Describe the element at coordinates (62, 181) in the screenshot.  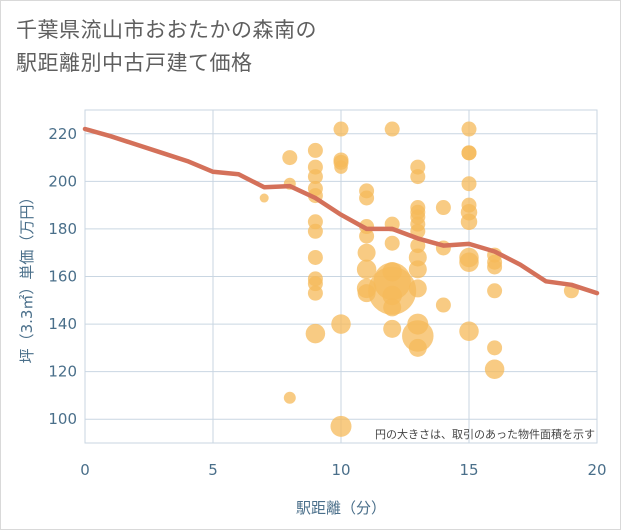
I see `y-tick-label: 200` at that location.